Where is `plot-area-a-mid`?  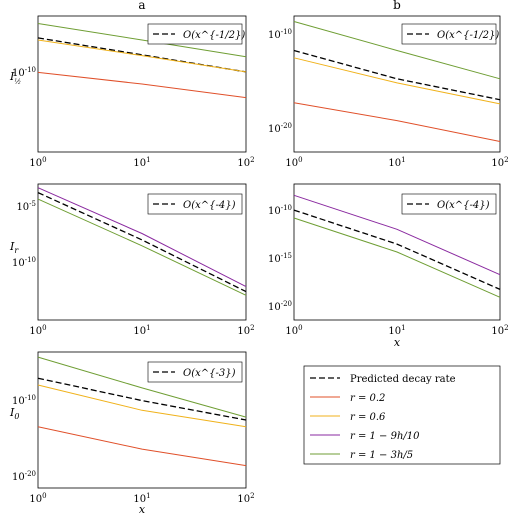 plot-area-a-mid is located at coordinates (142, 241).